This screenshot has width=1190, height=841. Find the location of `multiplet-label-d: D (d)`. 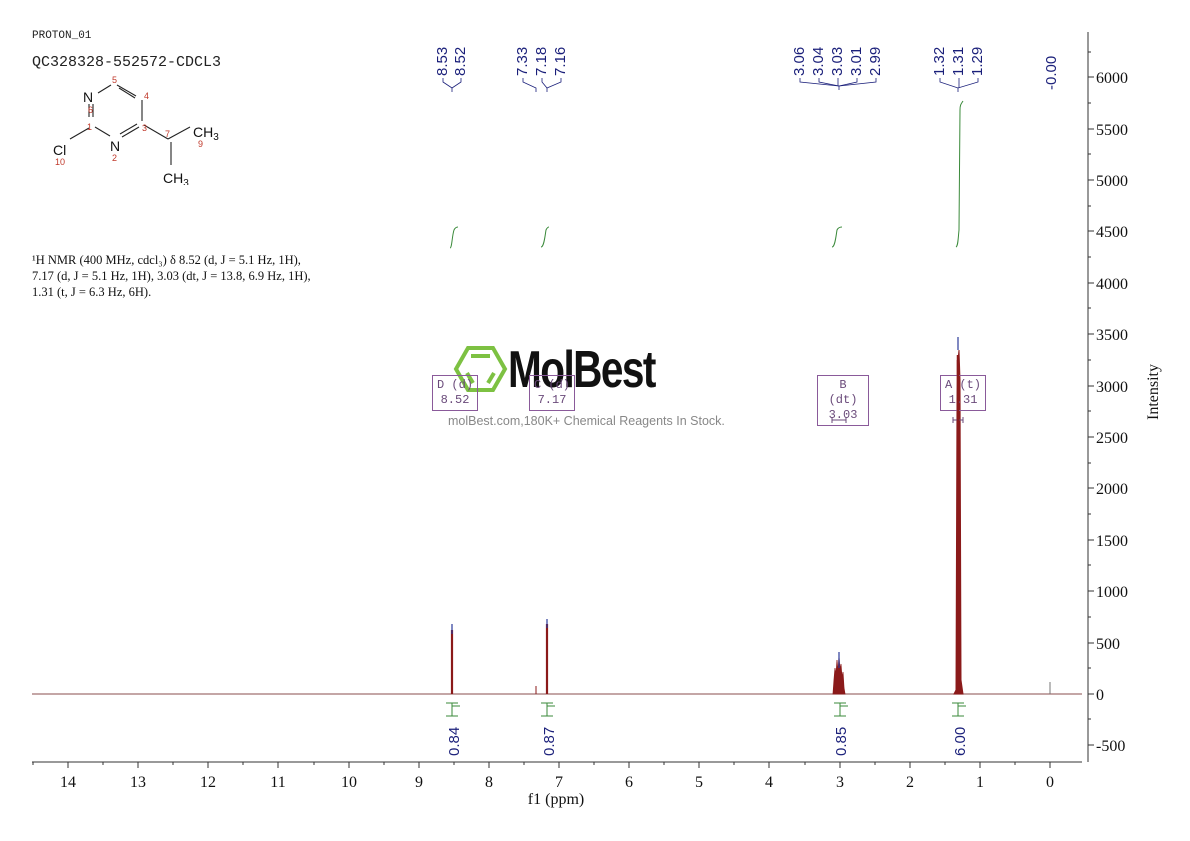

multiplet-label-d: D (d) is located at coordinates (455, 385).